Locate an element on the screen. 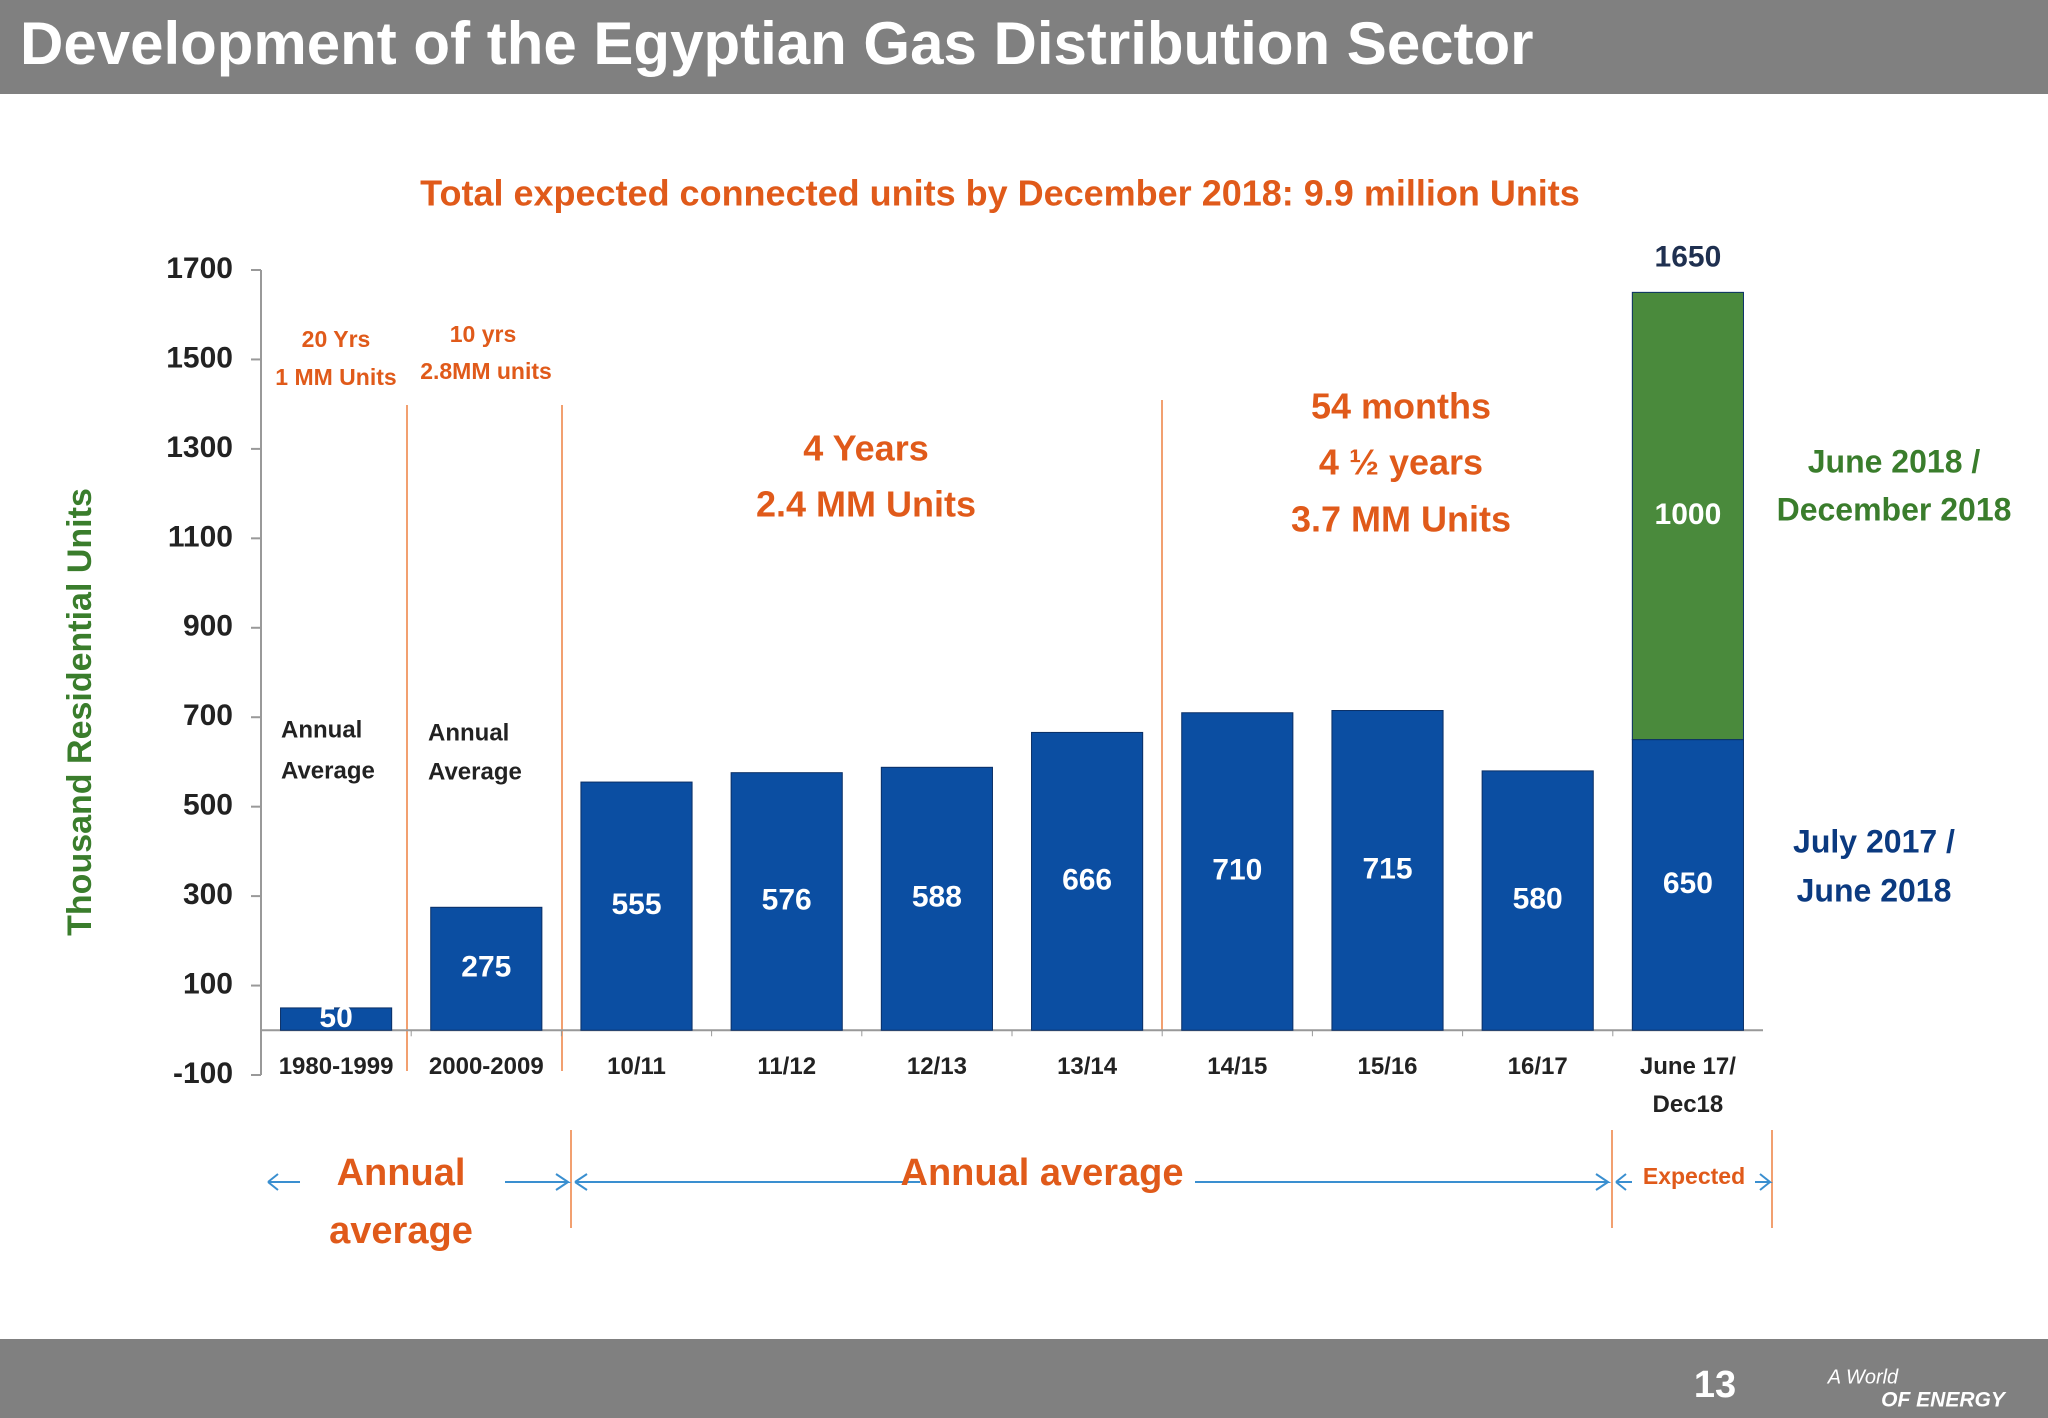  annotation: average is located at coordinates (401, 1231).